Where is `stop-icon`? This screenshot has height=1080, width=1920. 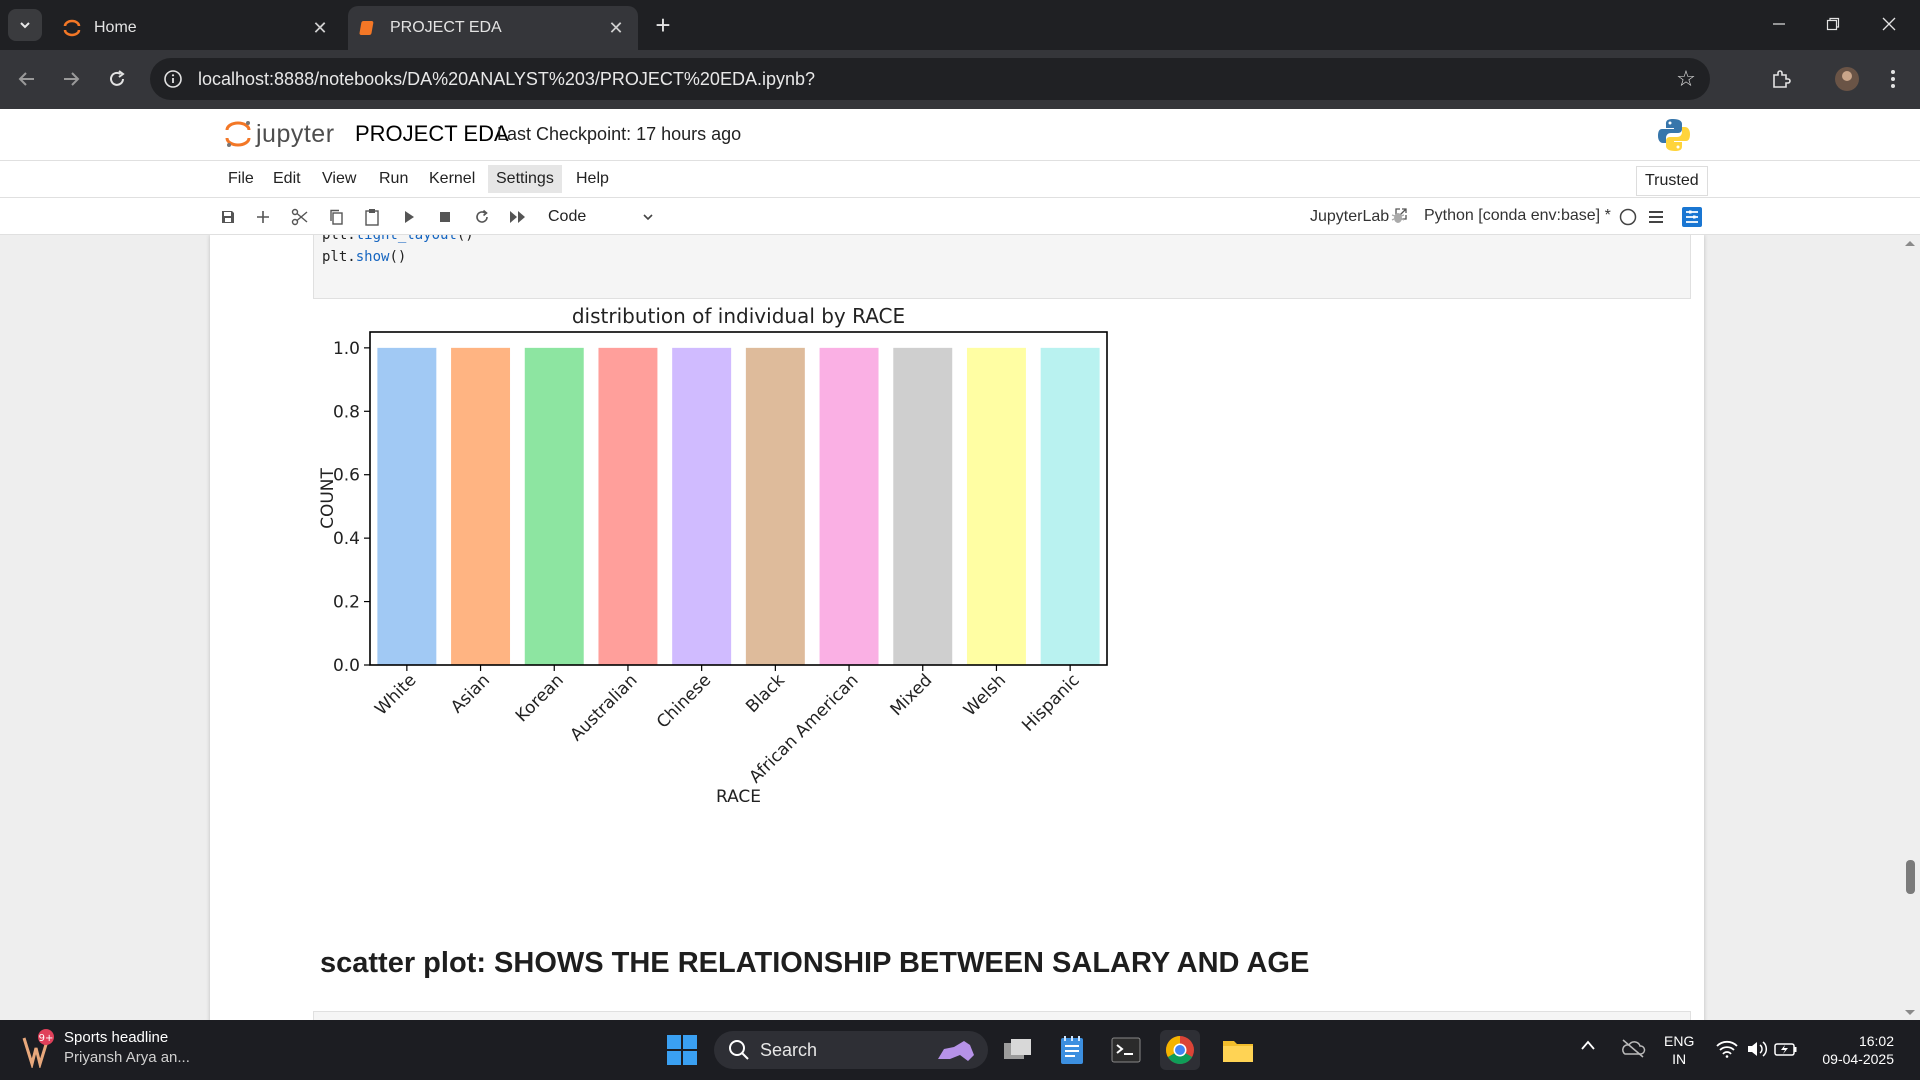
stop-icon is located at coordinates (445, 217).